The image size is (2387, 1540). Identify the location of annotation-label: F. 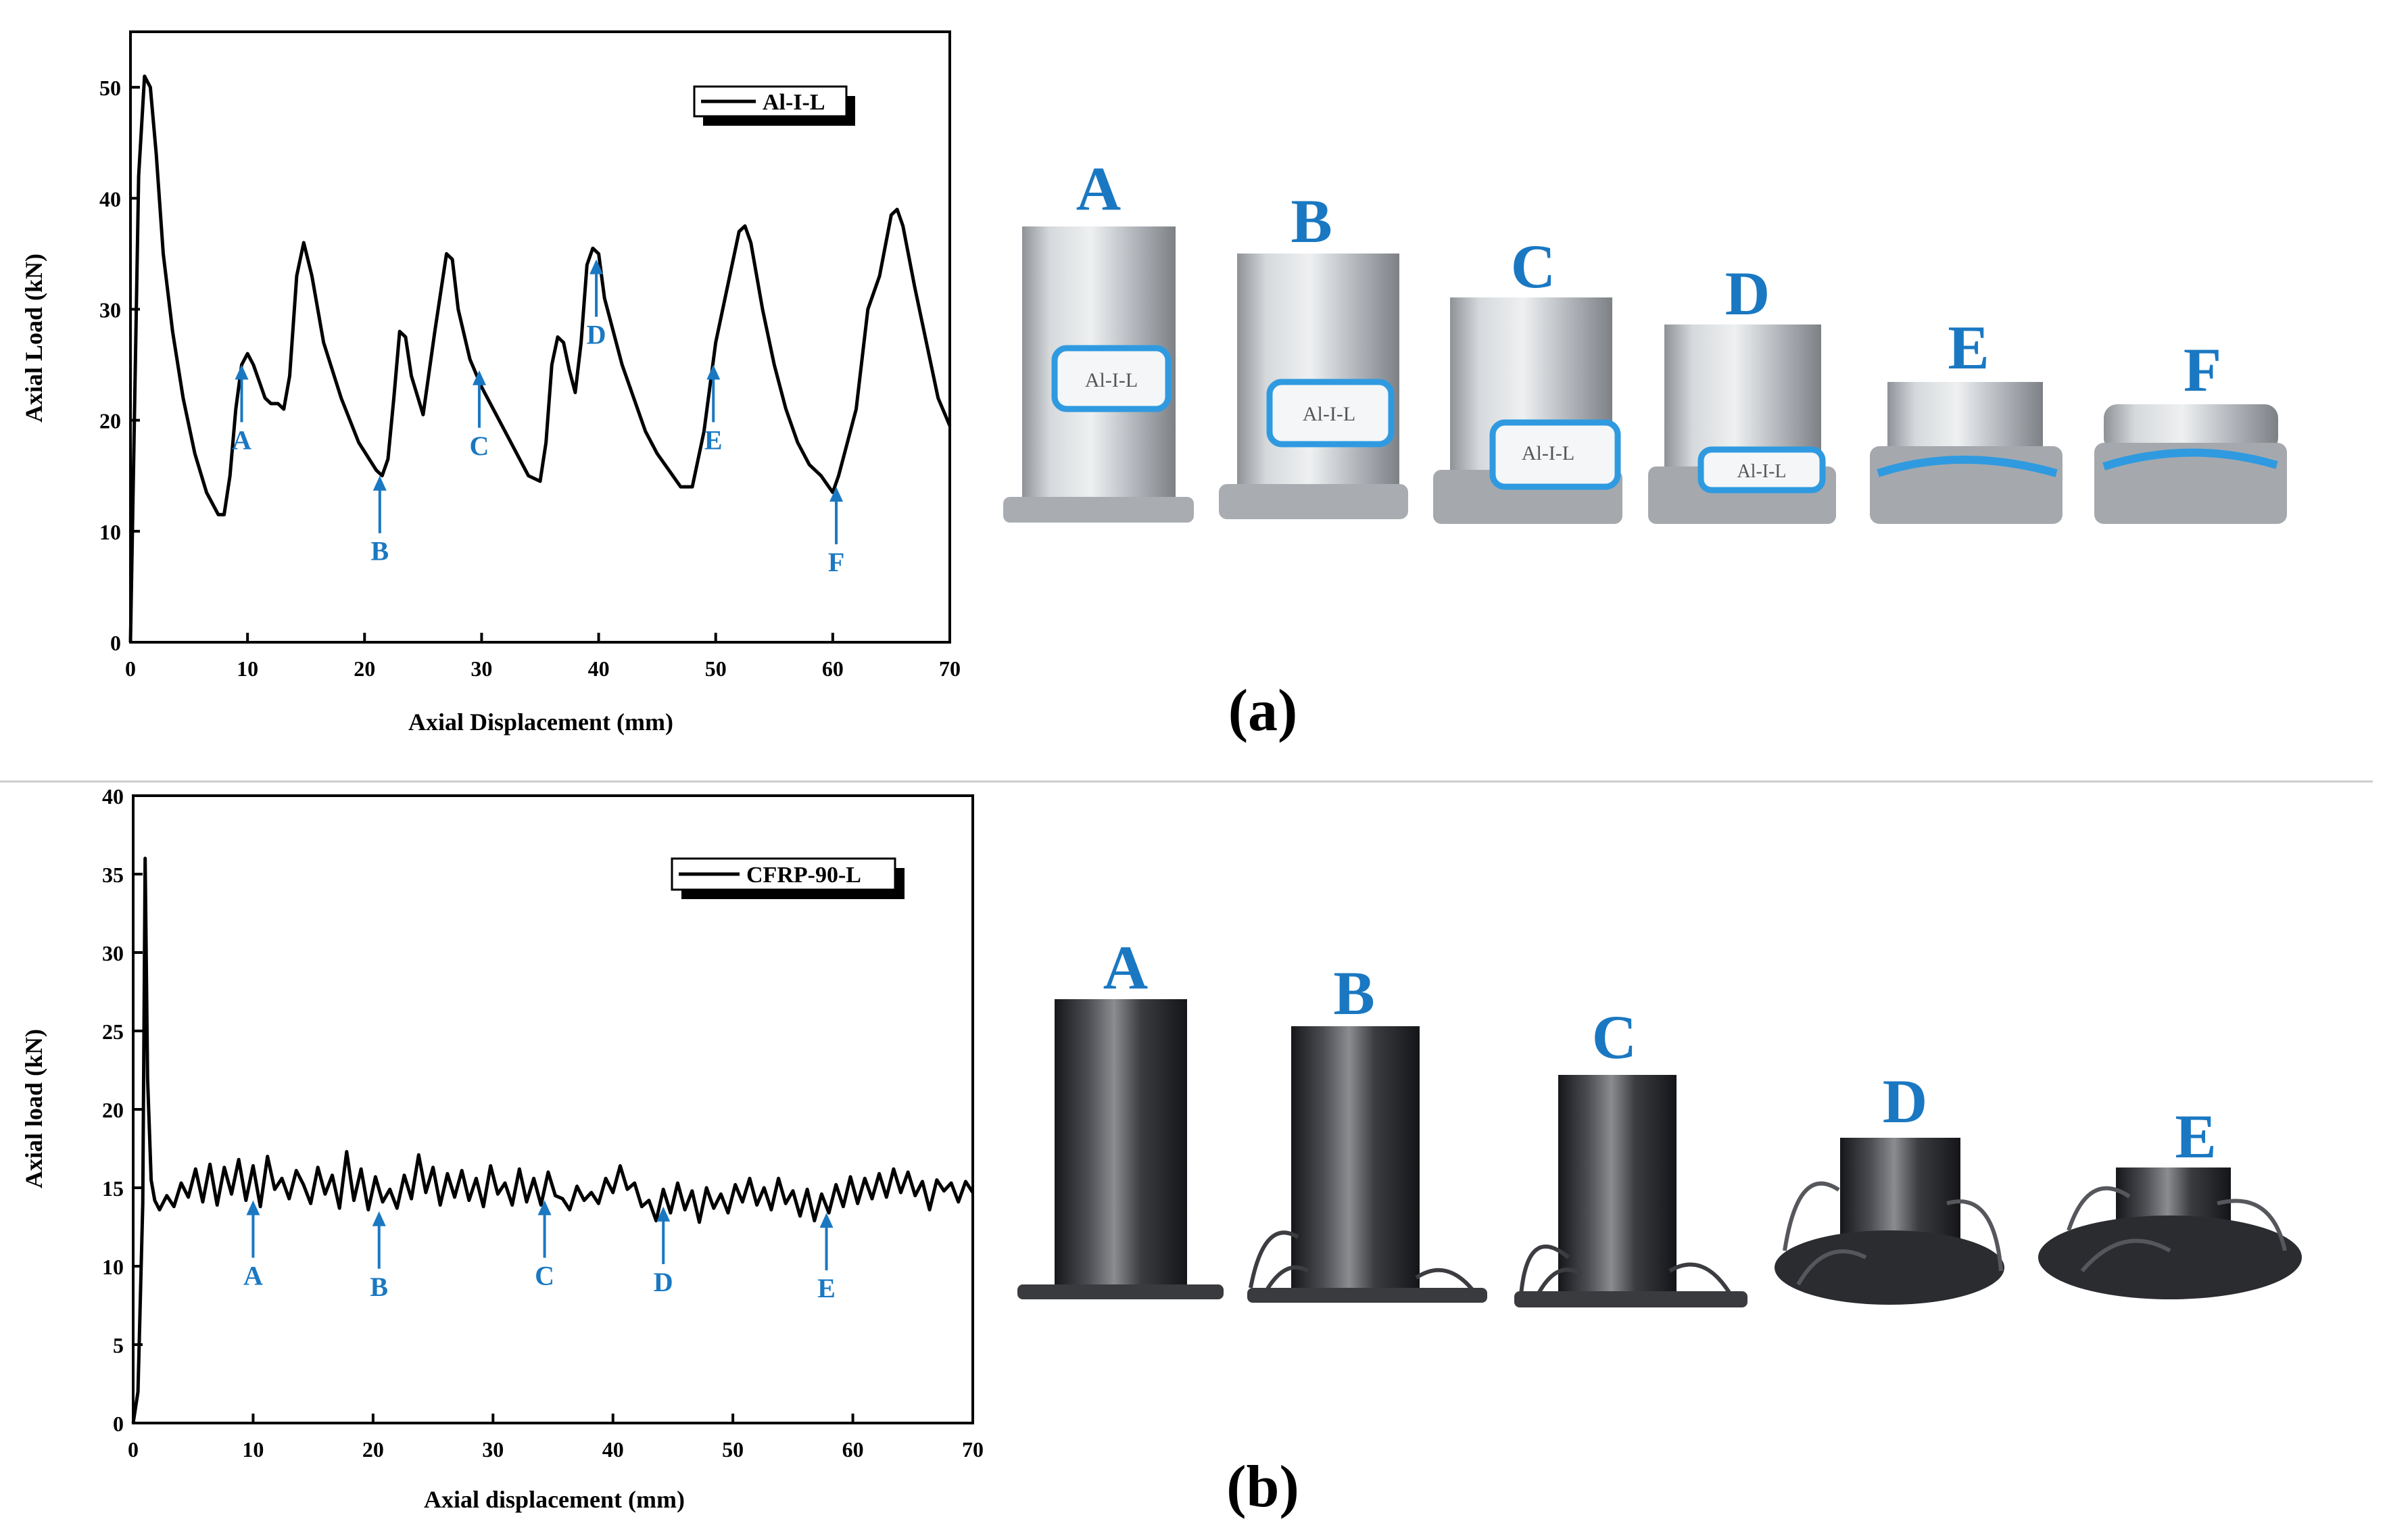
(836, 562).